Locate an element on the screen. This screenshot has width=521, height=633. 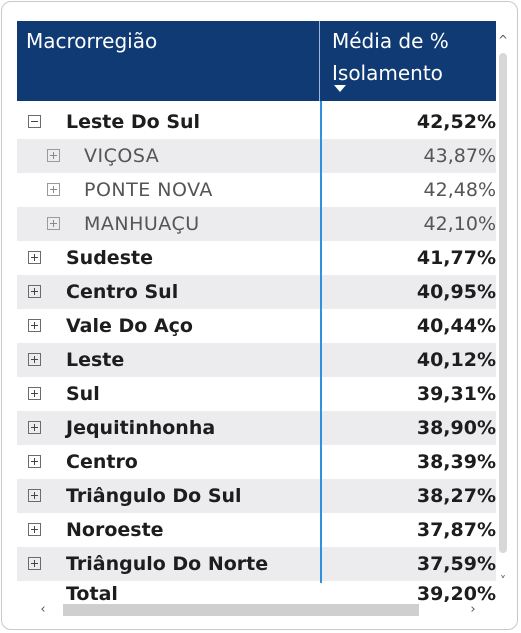
row-label: Noroeste is located at coordinates (115, 530).